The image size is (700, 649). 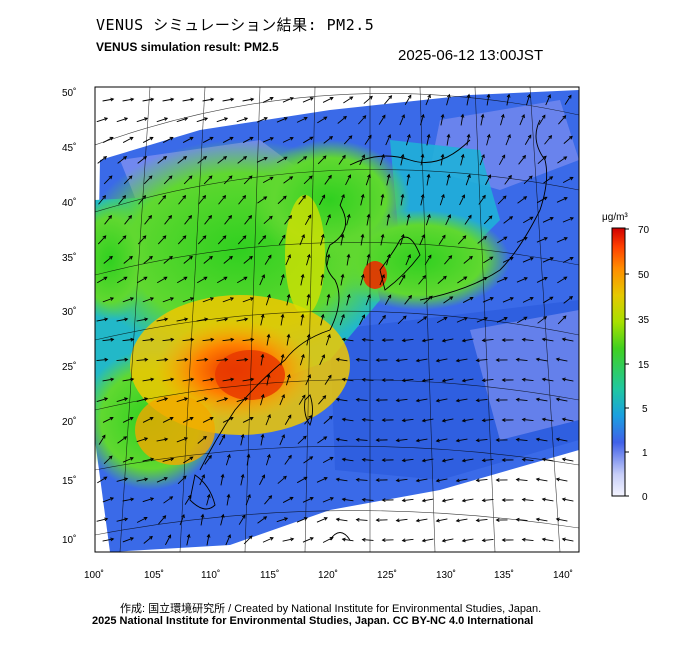 I want to click on lat-label: 30˚, so click(x=69, y=312).